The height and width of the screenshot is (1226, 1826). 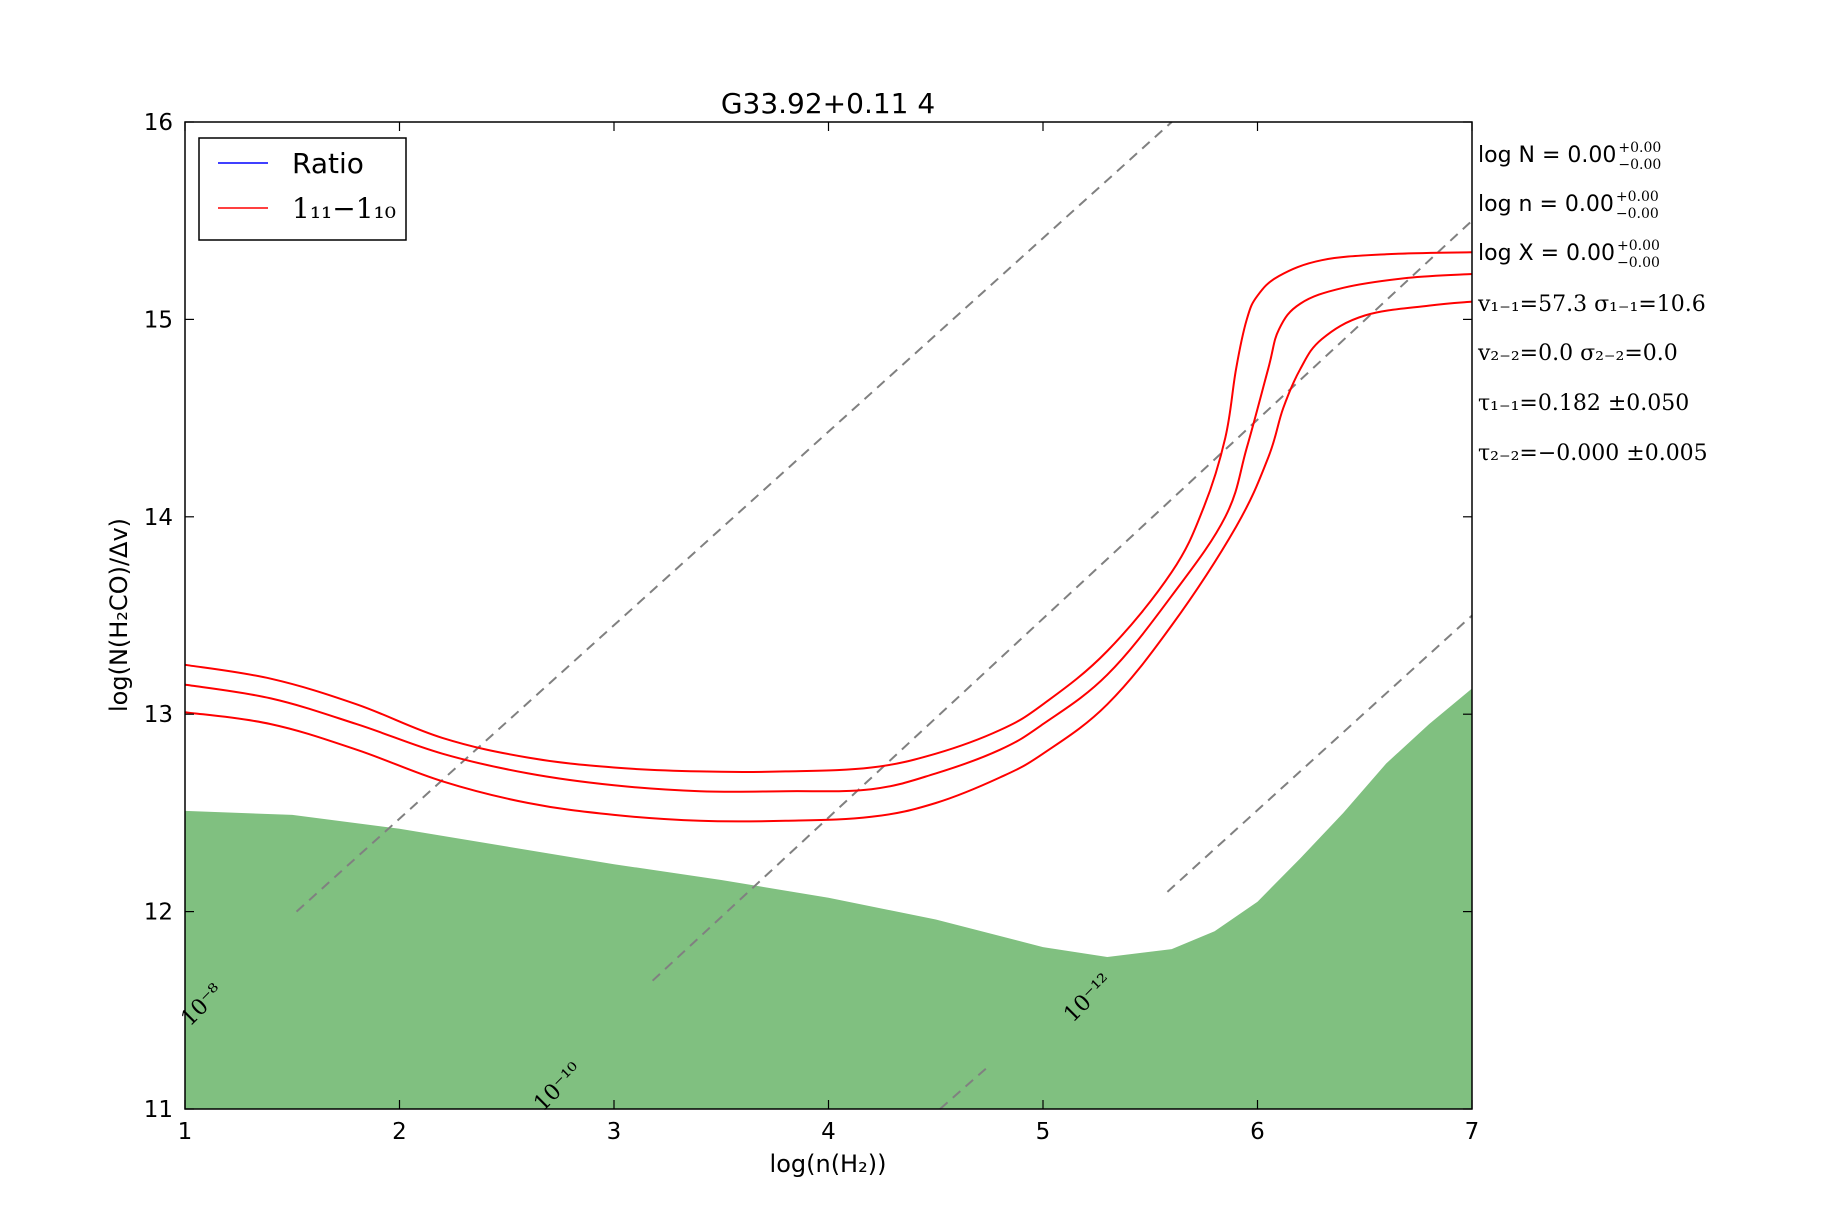 I want to click on x-tick-label: 2, so click(x=399, y=1132).